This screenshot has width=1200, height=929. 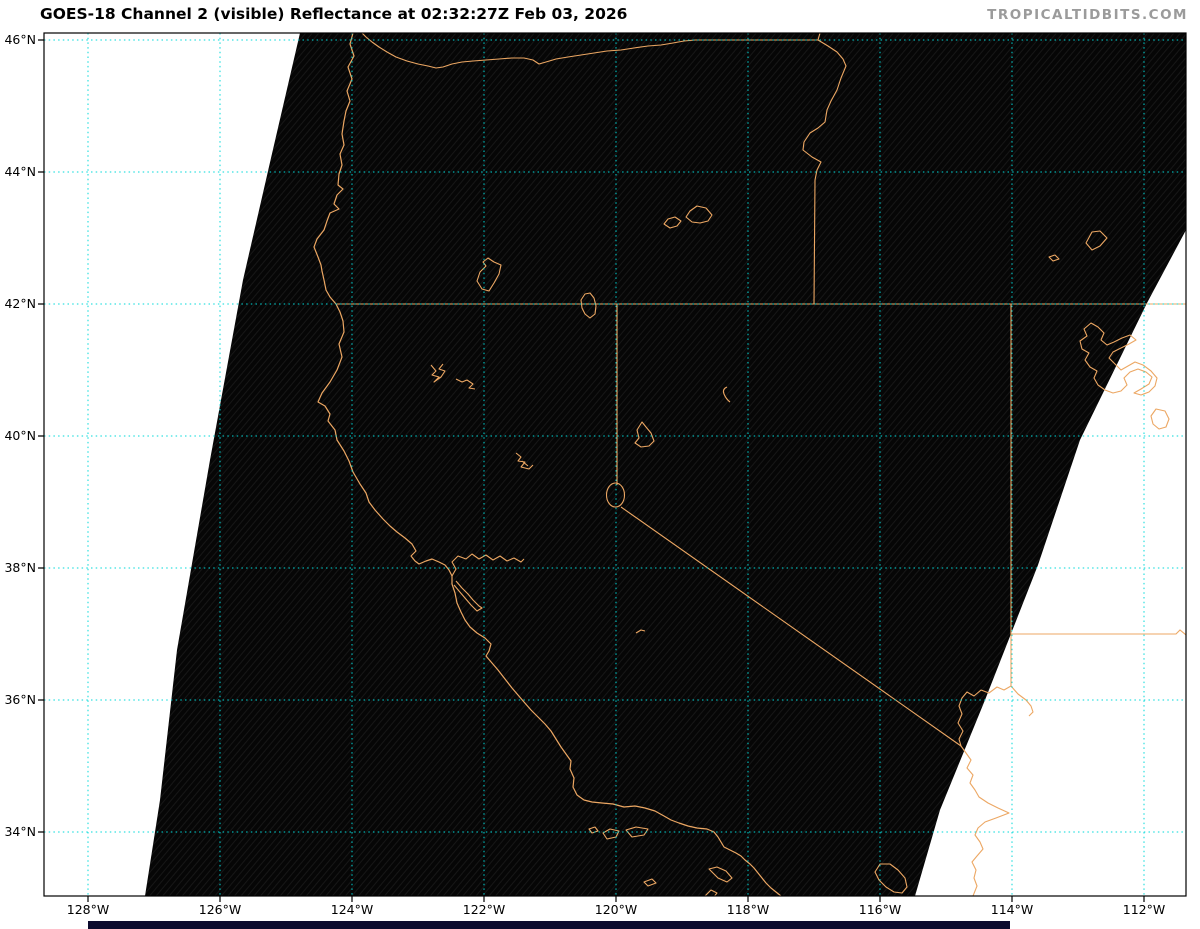 What do you see at coordinates (524, 461) in the screenshot?
I see `lake-oroville` at bounding box center [524, 461].